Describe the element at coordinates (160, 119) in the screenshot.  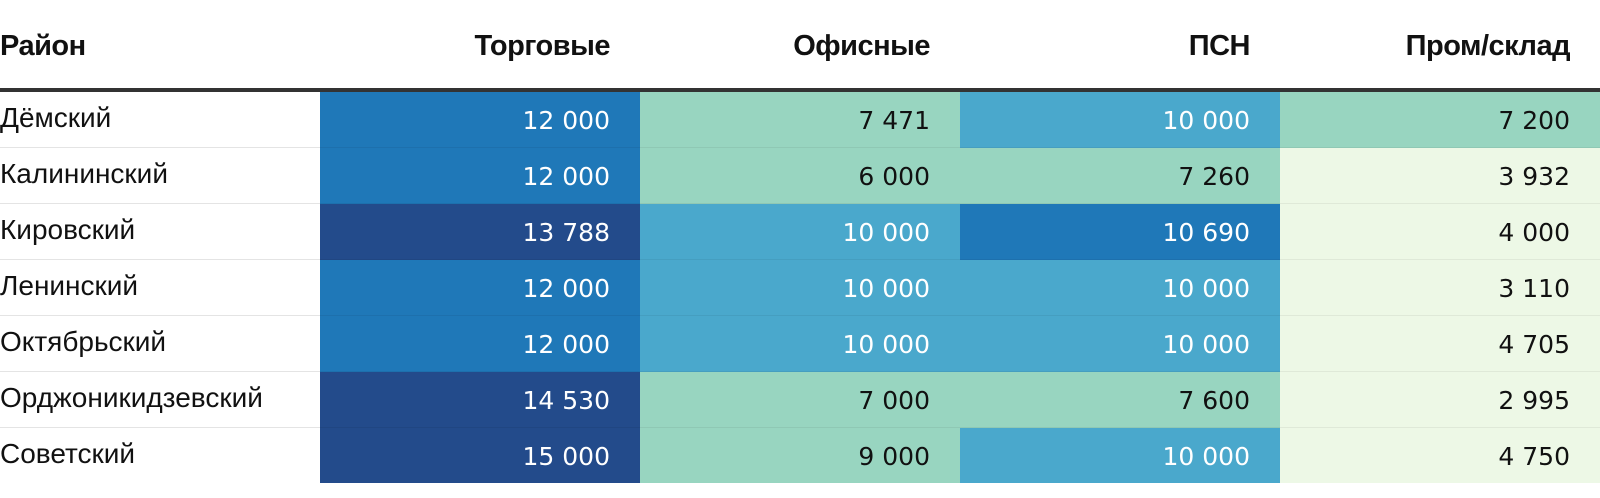
I see `district-name-cell: Дёмский` at that location.